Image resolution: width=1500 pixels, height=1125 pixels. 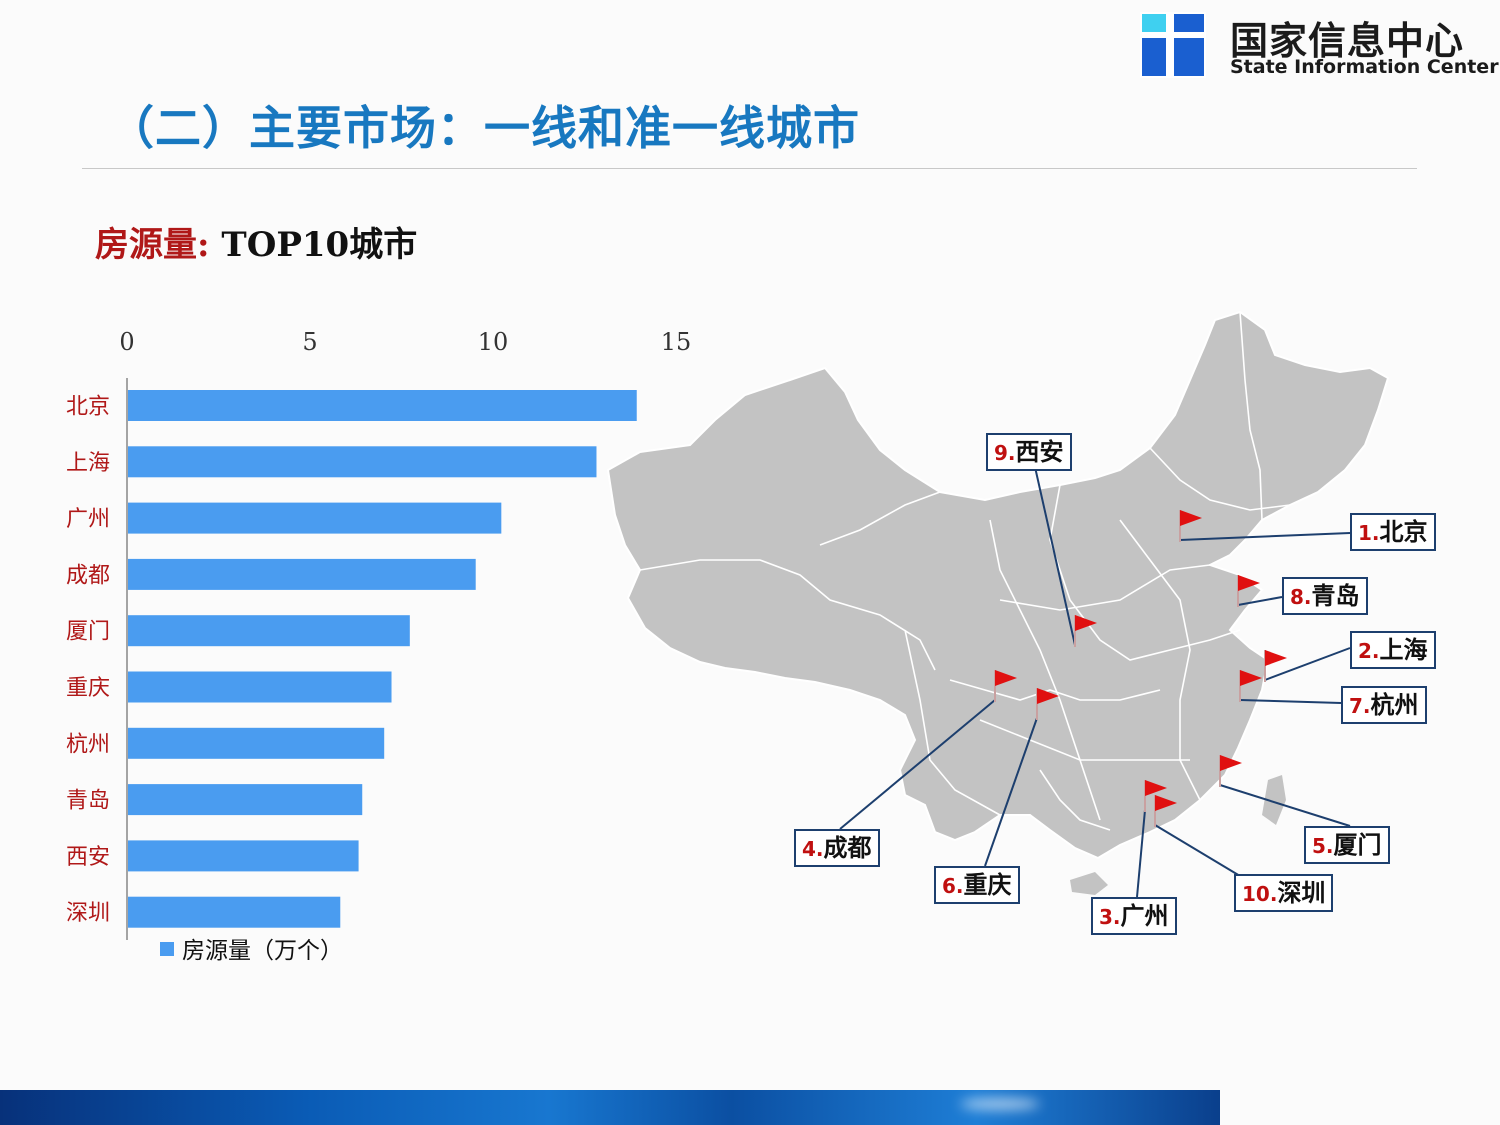 I want to click on category-label: 厦门, so click(x=88, y=632).